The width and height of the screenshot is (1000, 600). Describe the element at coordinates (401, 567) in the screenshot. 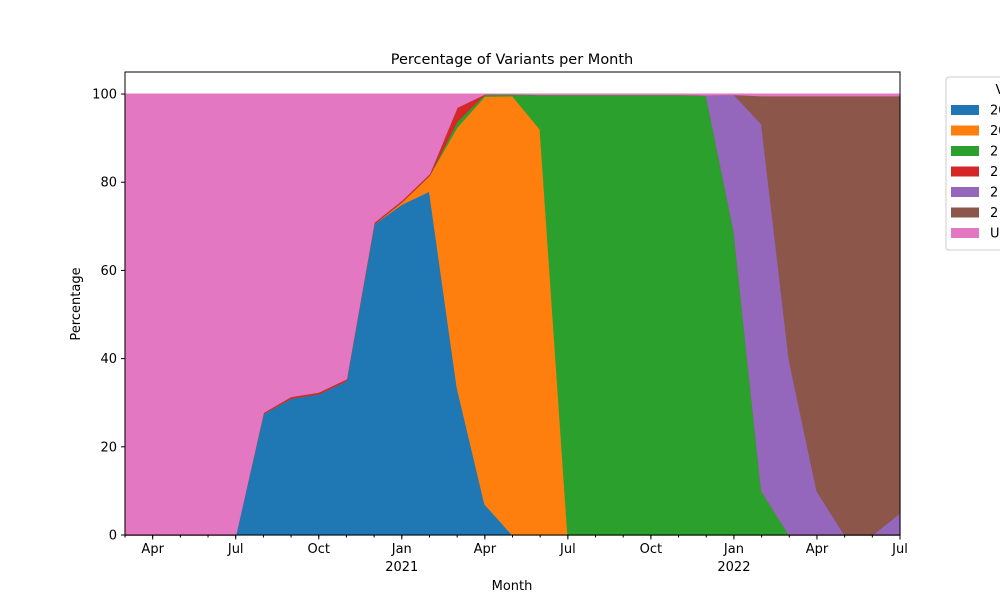

I see `x-tick-year-label: 2021` at that location.